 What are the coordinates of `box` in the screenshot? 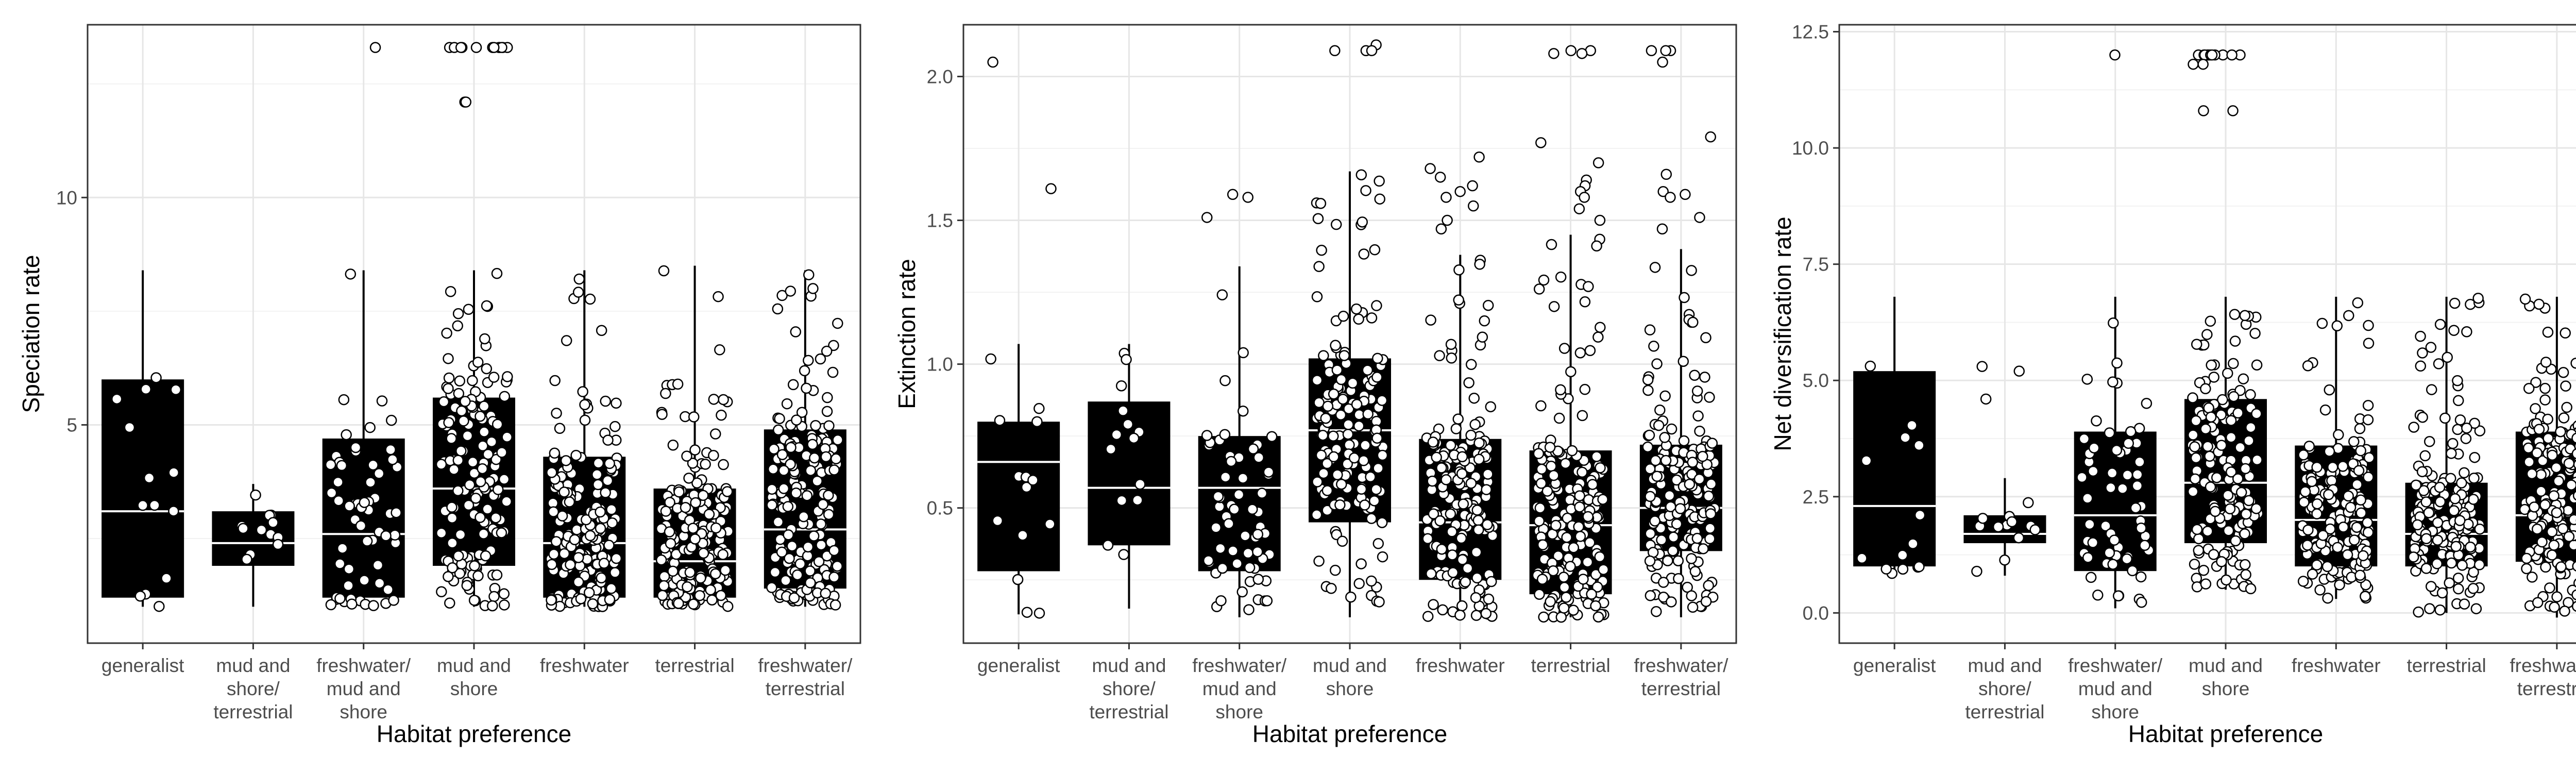 It's located at (142, 488).